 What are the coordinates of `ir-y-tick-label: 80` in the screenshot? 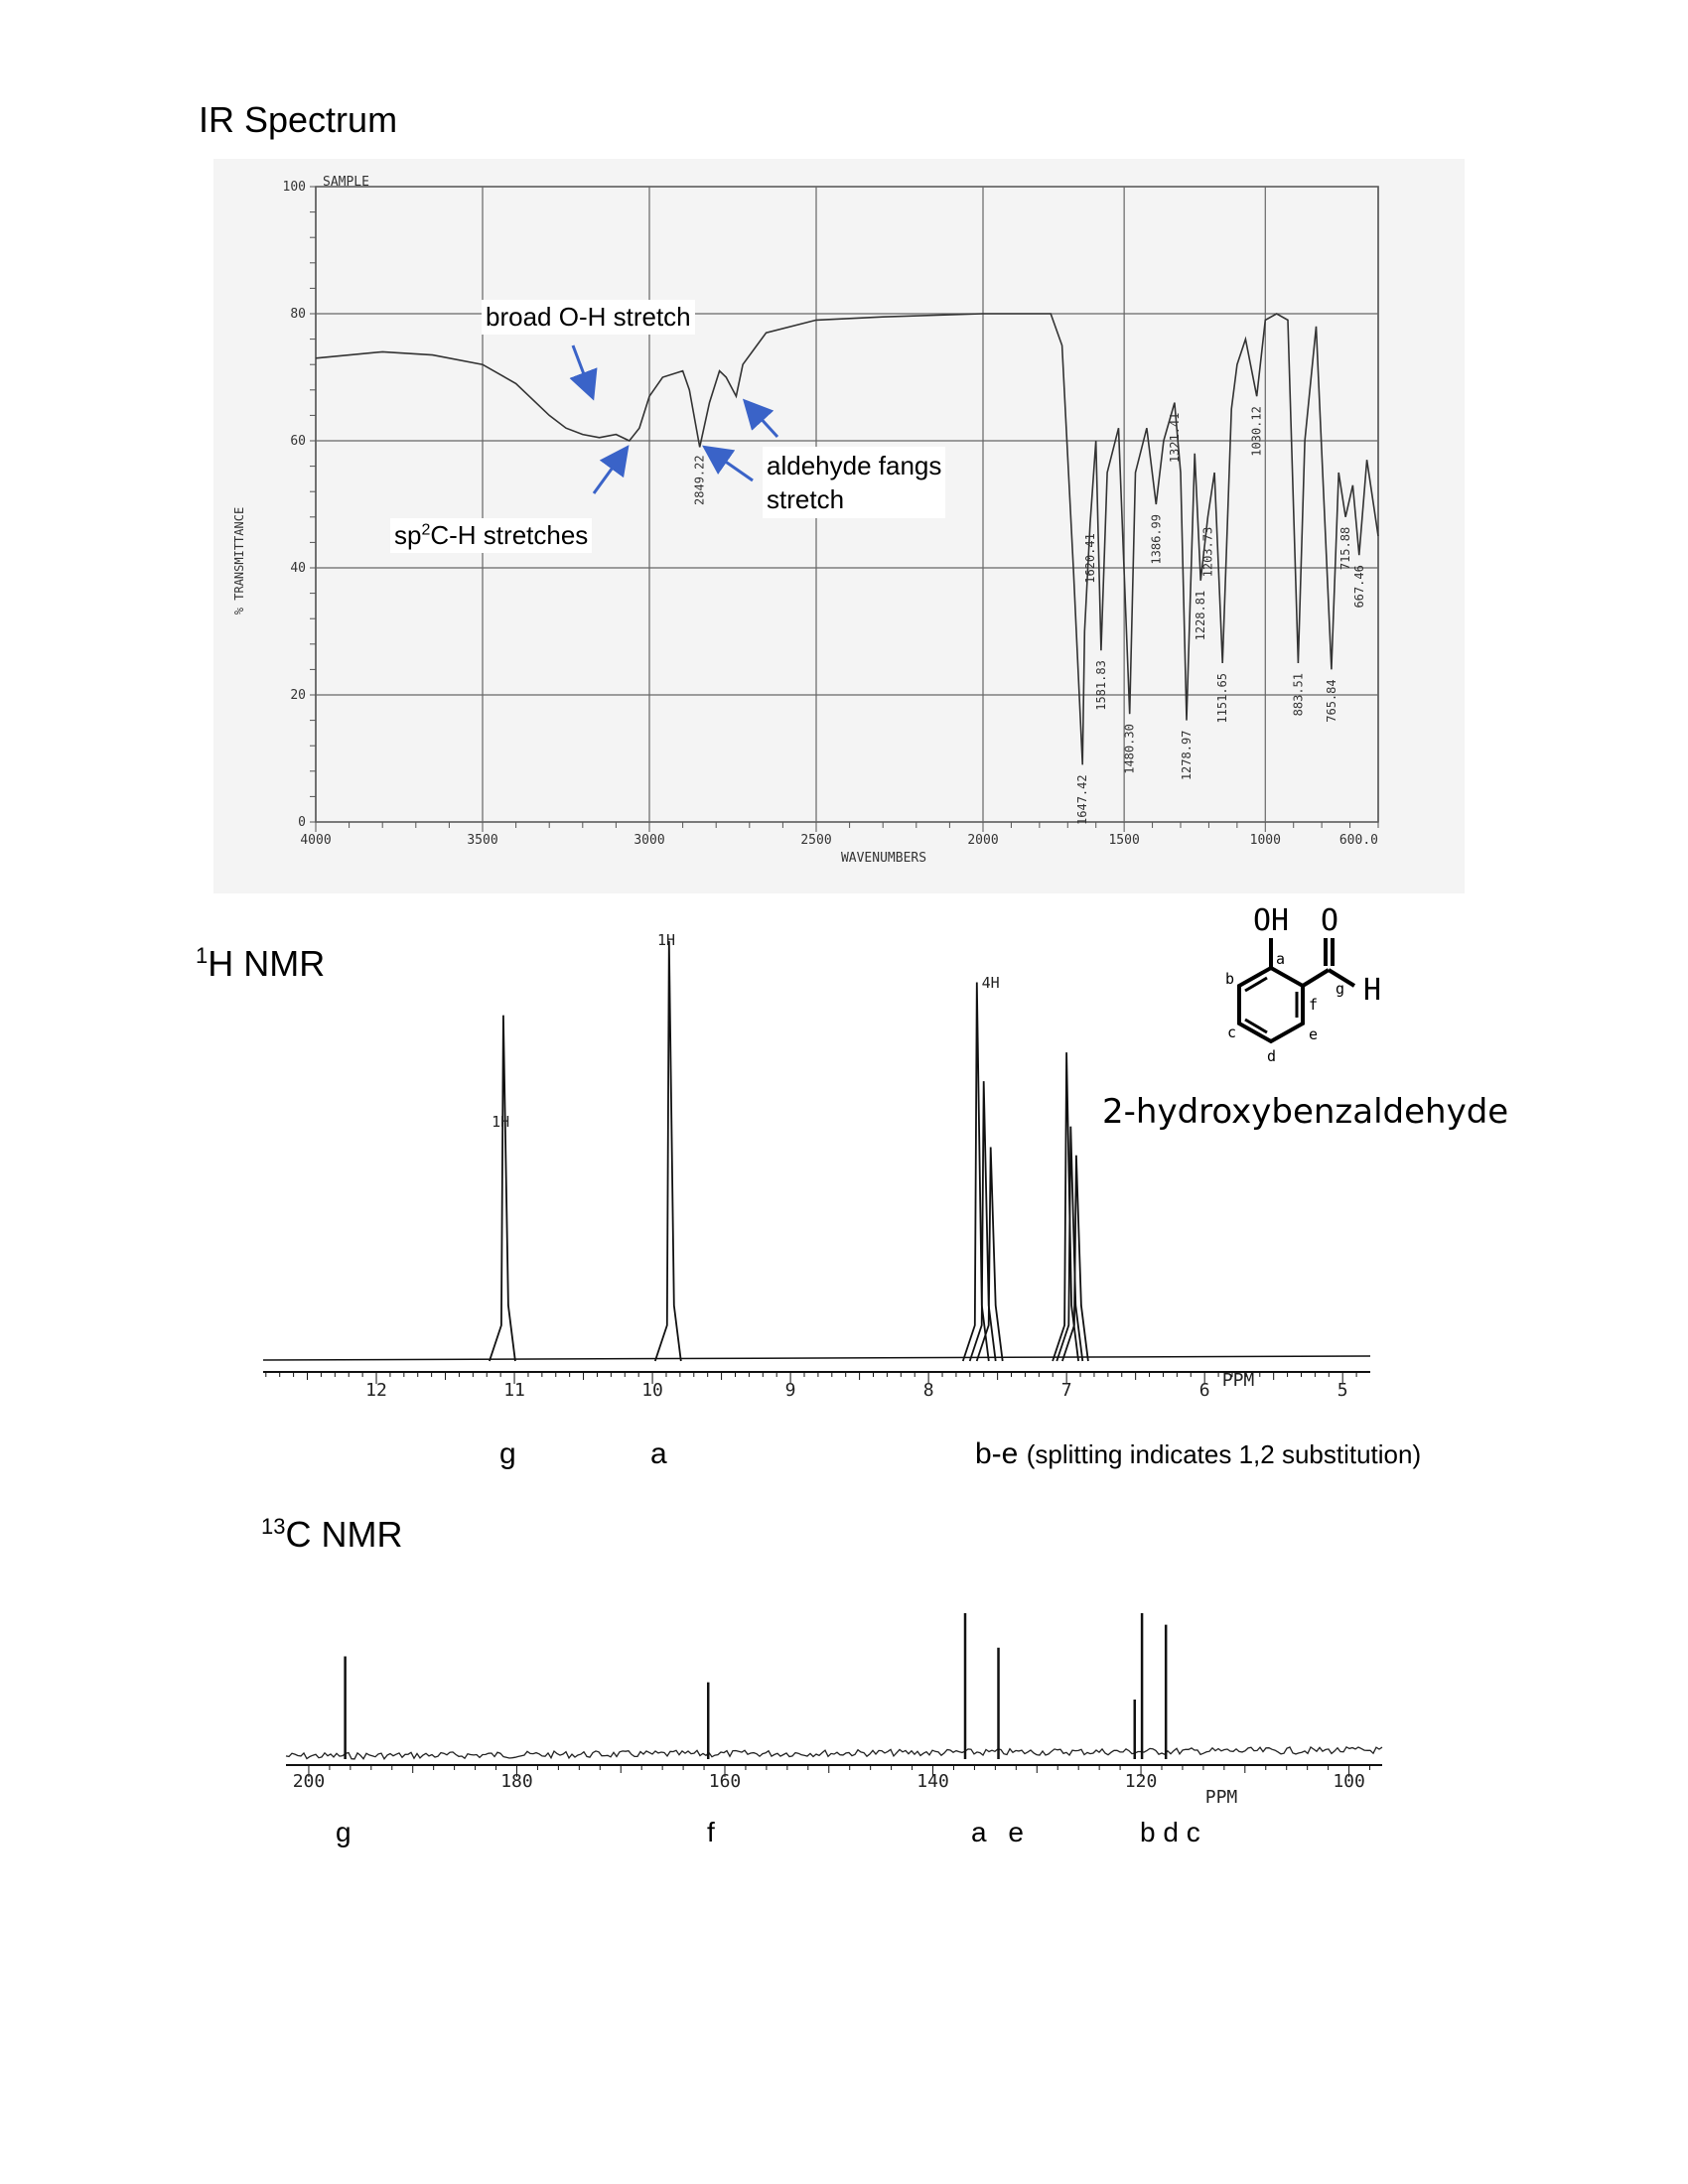 It's located at (298, 314).